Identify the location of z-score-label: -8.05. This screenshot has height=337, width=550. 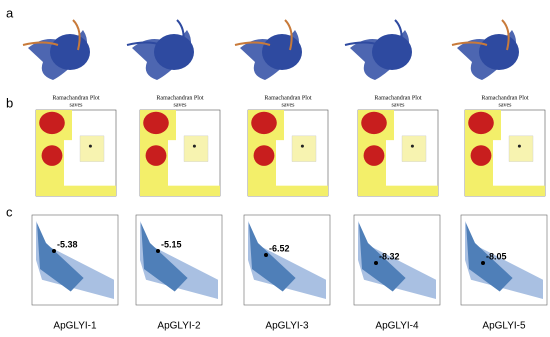
(496, 256).